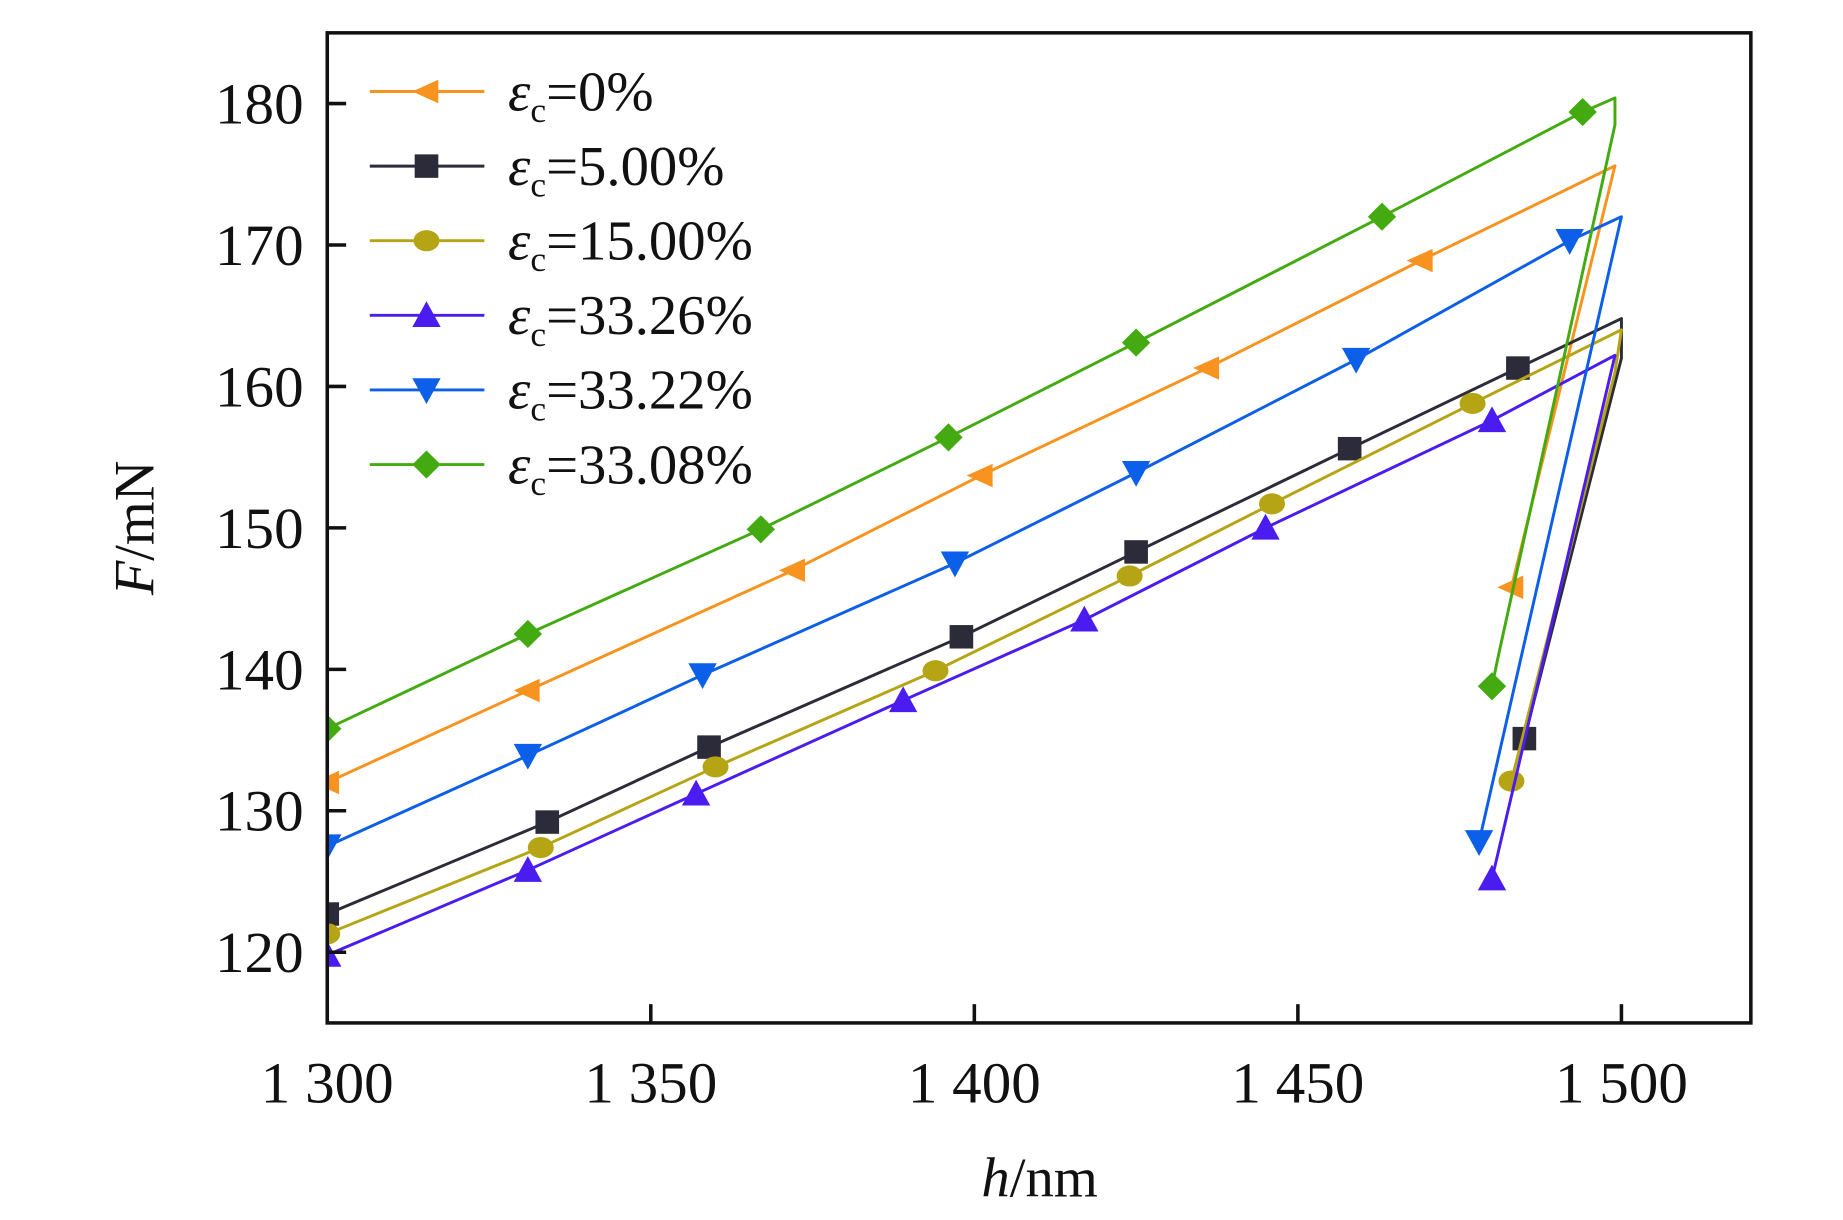 Image resolution: width=1843 pixels, height=1220 pixels. What do you see at coordinates (259, 104) in the screenshot?
I see `y-tick-label: 180` at bounding box center [259, 104].